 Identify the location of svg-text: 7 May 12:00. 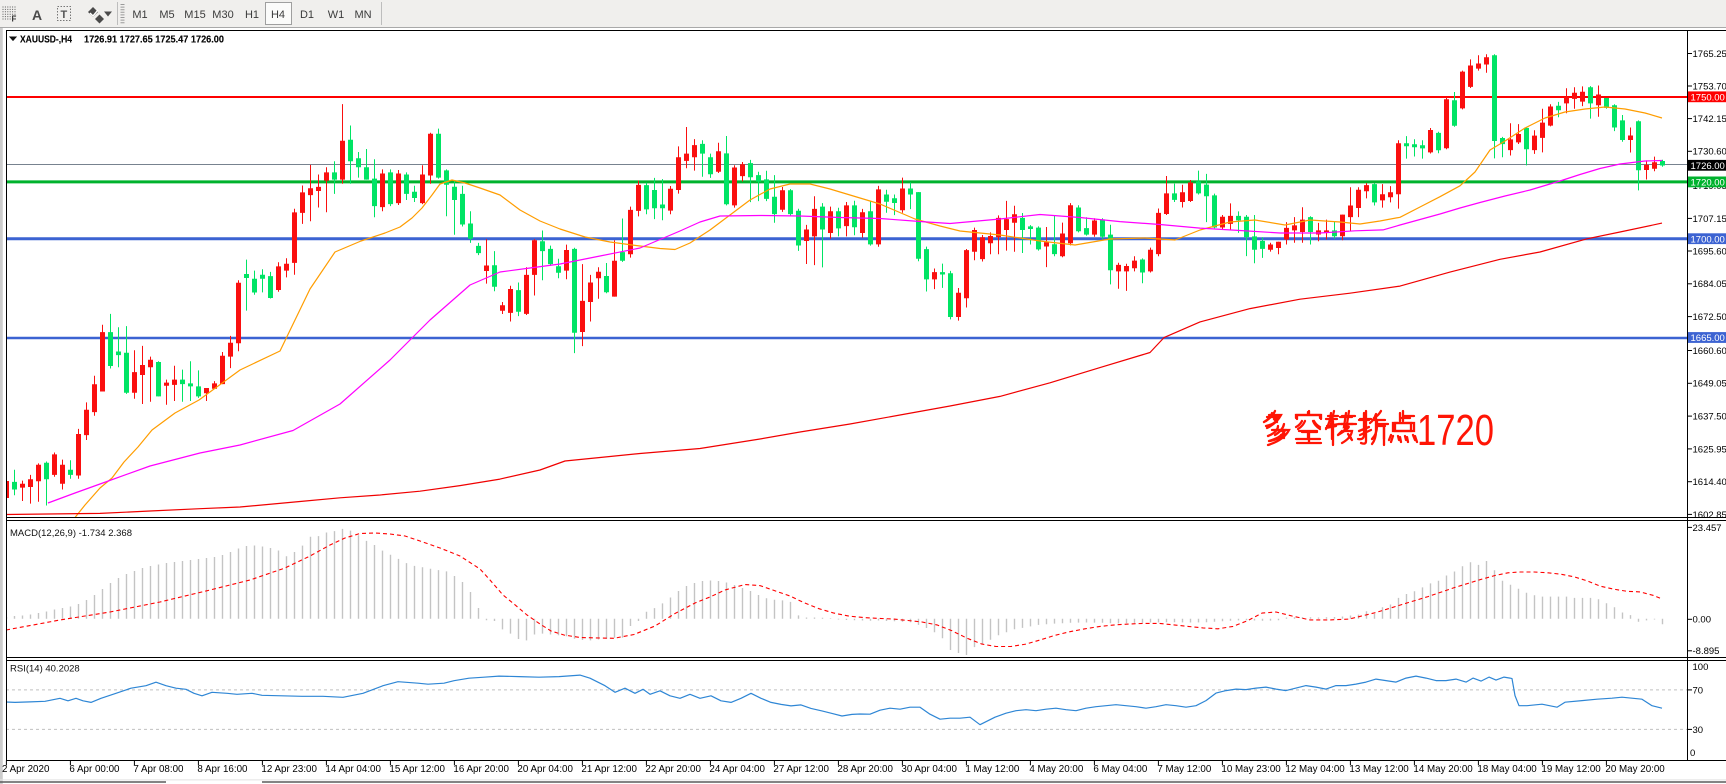
(1184, 769).